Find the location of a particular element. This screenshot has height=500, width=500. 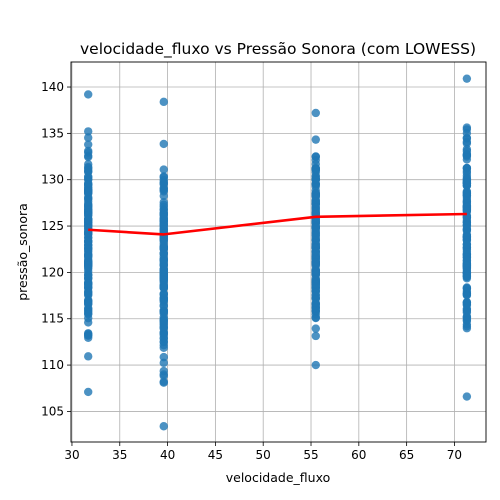

x-axis-label: velocidade_fluxo is located at coordinates (278, 477).